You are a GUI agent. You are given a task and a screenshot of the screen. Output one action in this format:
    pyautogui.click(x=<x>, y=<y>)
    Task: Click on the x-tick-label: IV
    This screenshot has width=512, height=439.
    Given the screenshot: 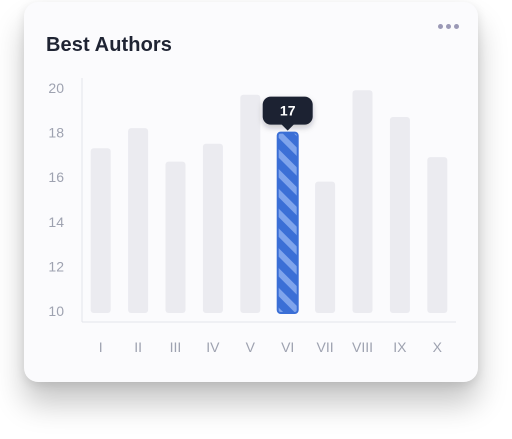 What is the action you would take?
    pyautogui.click(x=213, y=347)
    